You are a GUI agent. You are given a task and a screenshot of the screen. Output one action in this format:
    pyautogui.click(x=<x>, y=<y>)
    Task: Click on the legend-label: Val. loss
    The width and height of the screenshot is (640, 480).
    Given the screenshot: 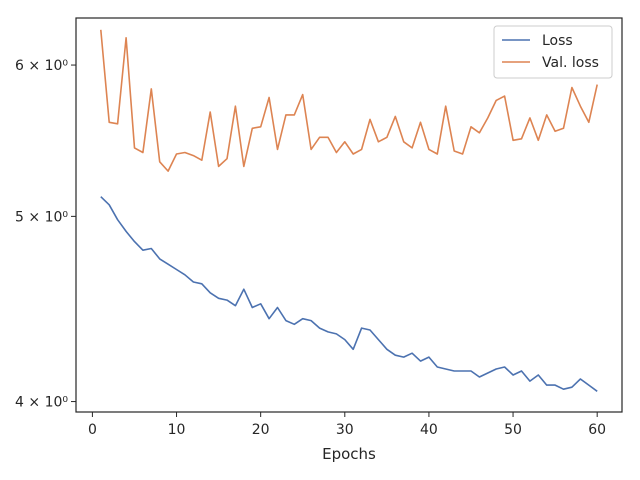 What is the action you would take?
    pyautogui.click(x=570, y=63)
    